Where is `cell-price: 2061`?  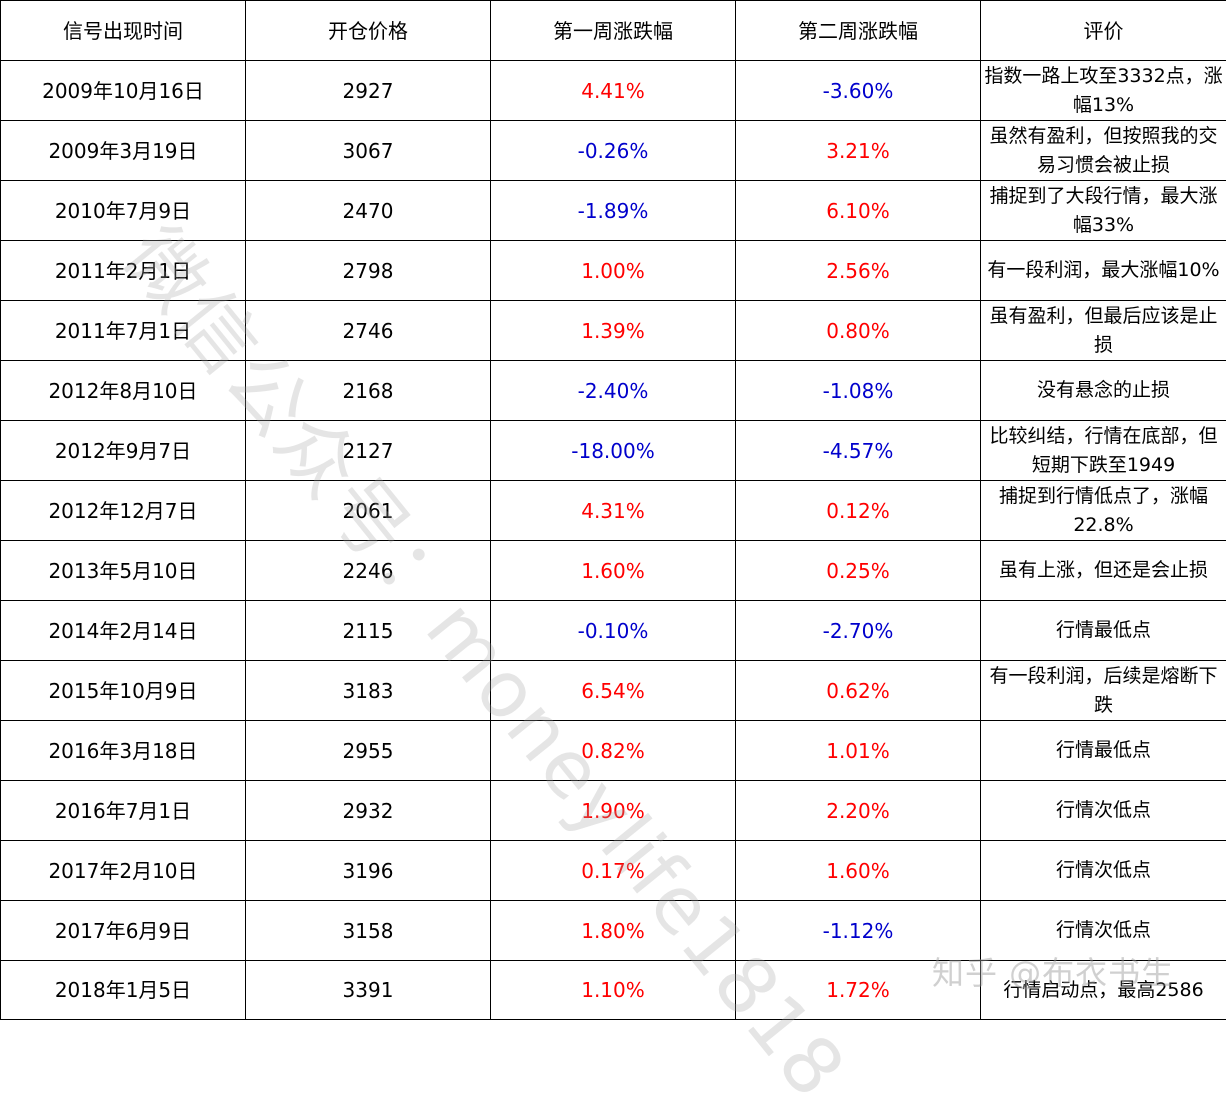
cell-price: 2061 is located at coordinates (368, 511).